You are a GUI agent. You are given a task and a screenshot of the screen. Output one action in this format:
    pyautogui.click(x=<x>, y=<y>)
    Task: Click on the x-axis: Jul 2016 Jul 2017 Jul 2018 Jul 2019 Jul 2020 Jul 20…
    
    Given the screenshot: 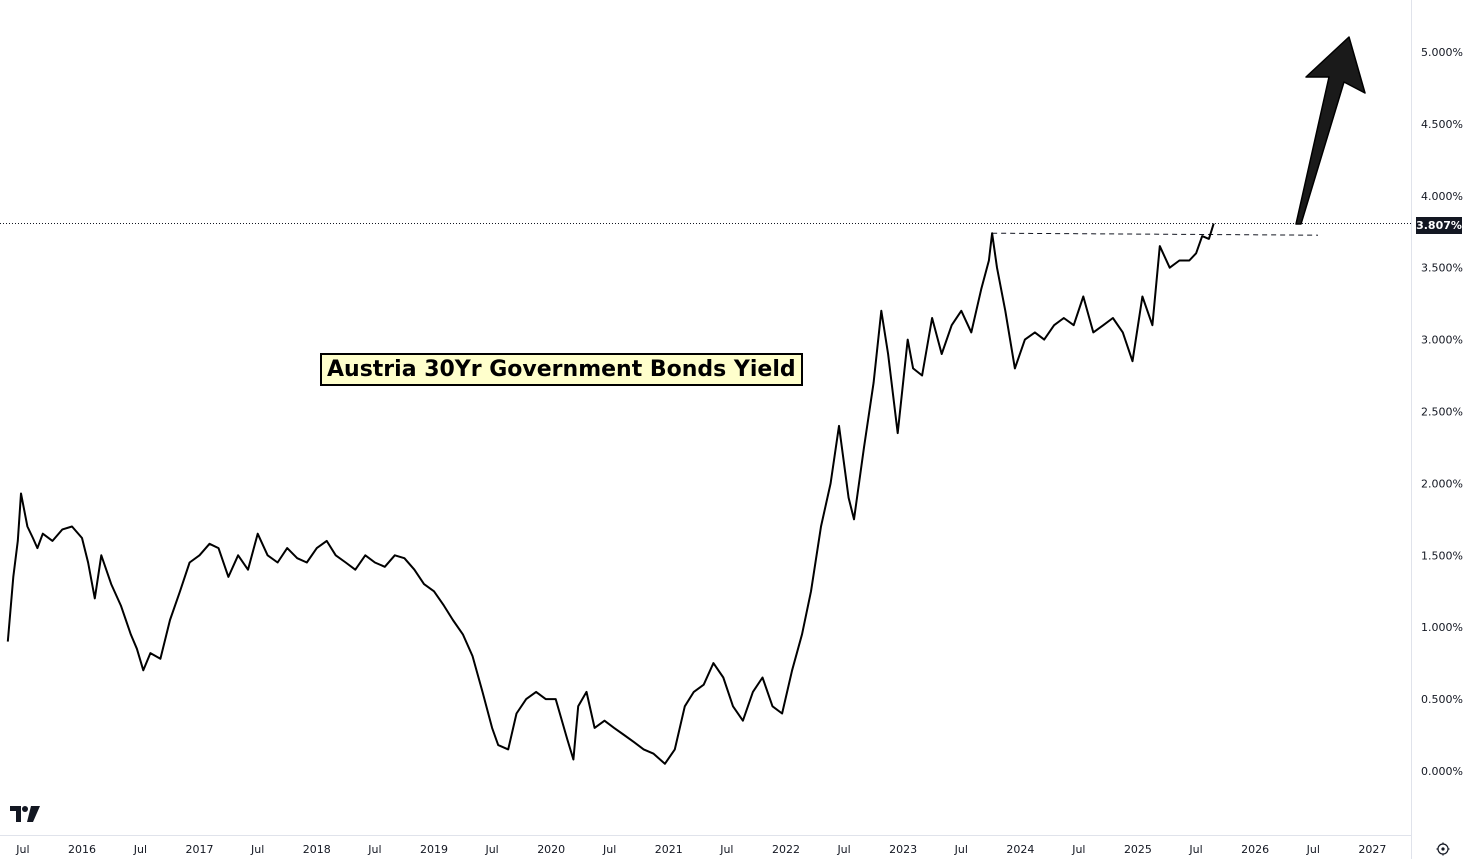 What is the action you would take?
    pyautogui.click(x=700, y=849)
    